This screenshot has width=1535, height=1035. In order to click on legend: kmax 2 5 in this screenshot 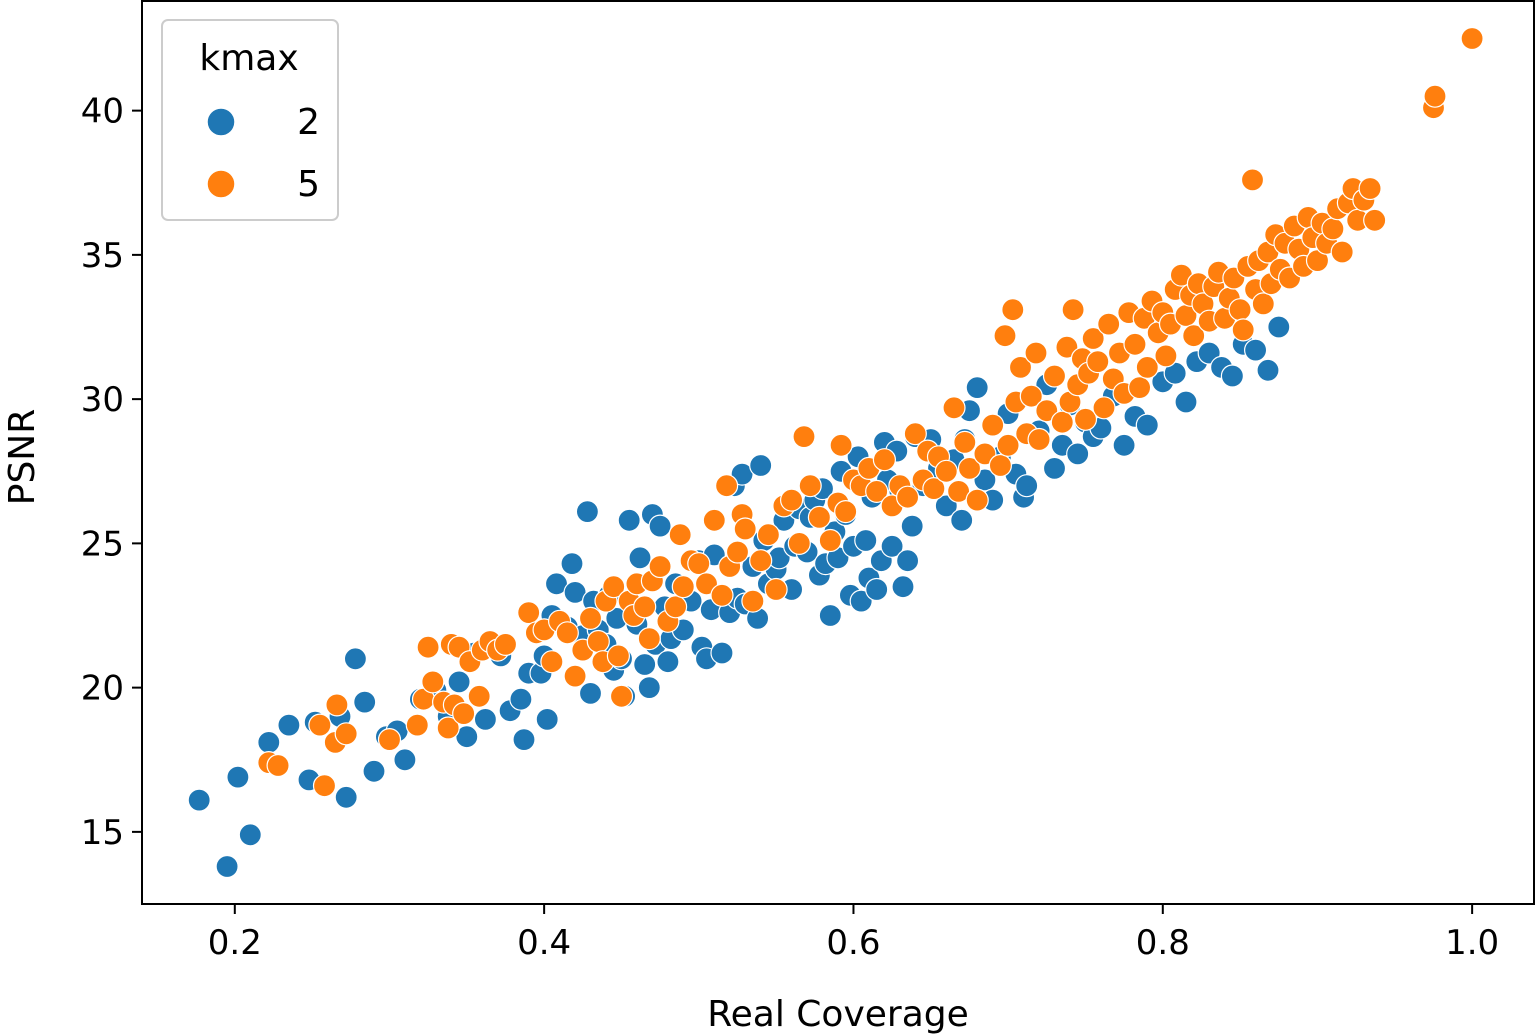, I will do `click(250, 120)`.